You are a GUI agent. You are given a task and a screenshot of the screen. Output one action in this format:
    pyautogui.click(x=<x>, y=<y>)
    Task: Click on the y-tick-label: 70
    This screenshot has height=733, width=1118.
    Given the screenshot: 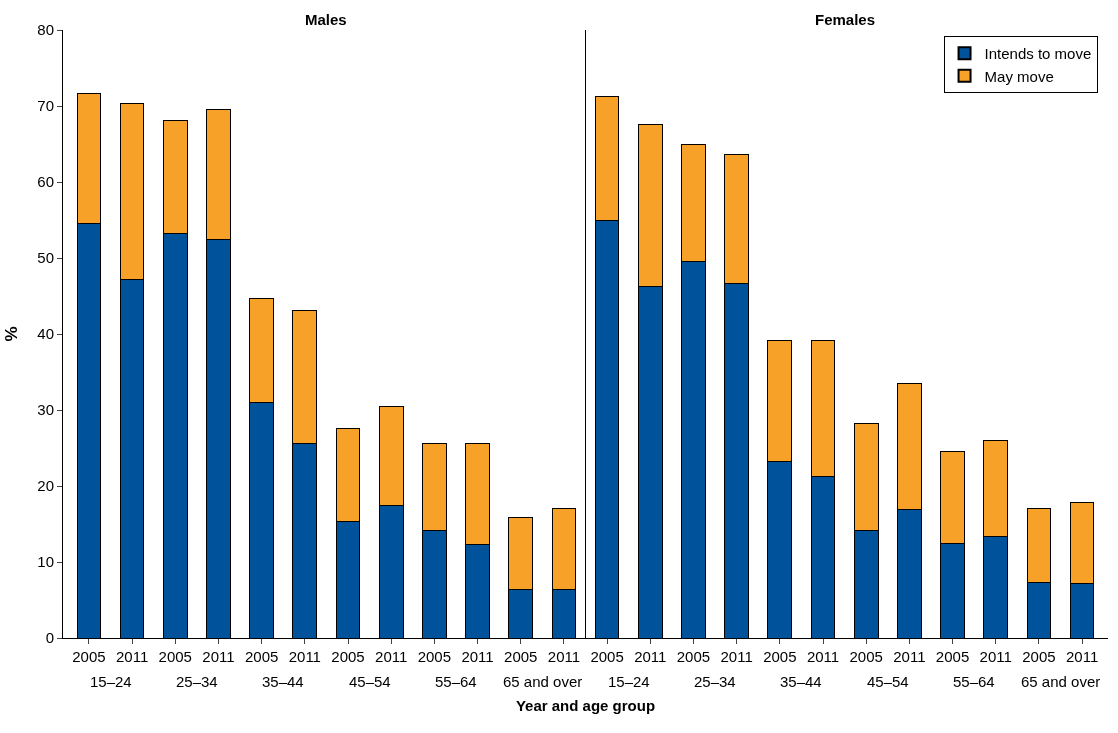 What is the action you would take?
    pyautogui.click(x=45, y=106)
    